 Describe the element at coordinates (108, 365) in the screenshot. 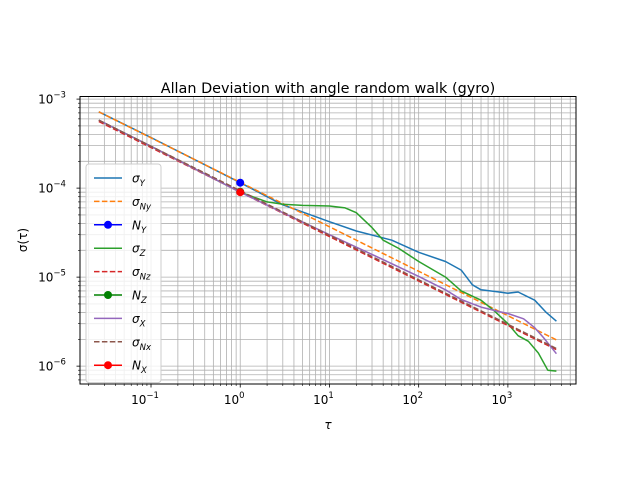

I see `legend-marker-nx` at that location.